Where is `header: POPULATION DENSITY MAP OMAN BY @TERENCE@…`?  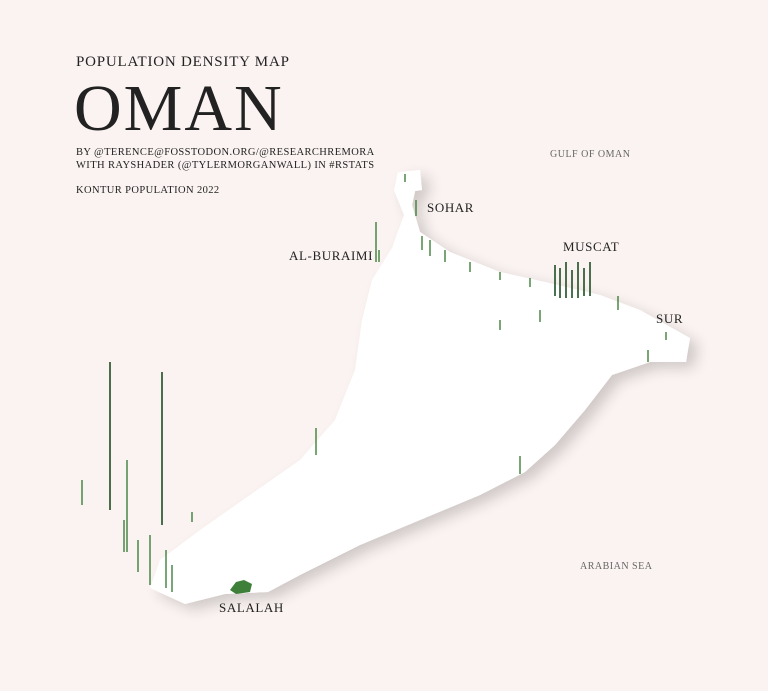 header: POPULATION DENSITY MAP OMAN BY @TERENCE@… is located at coordinates (224, 125).